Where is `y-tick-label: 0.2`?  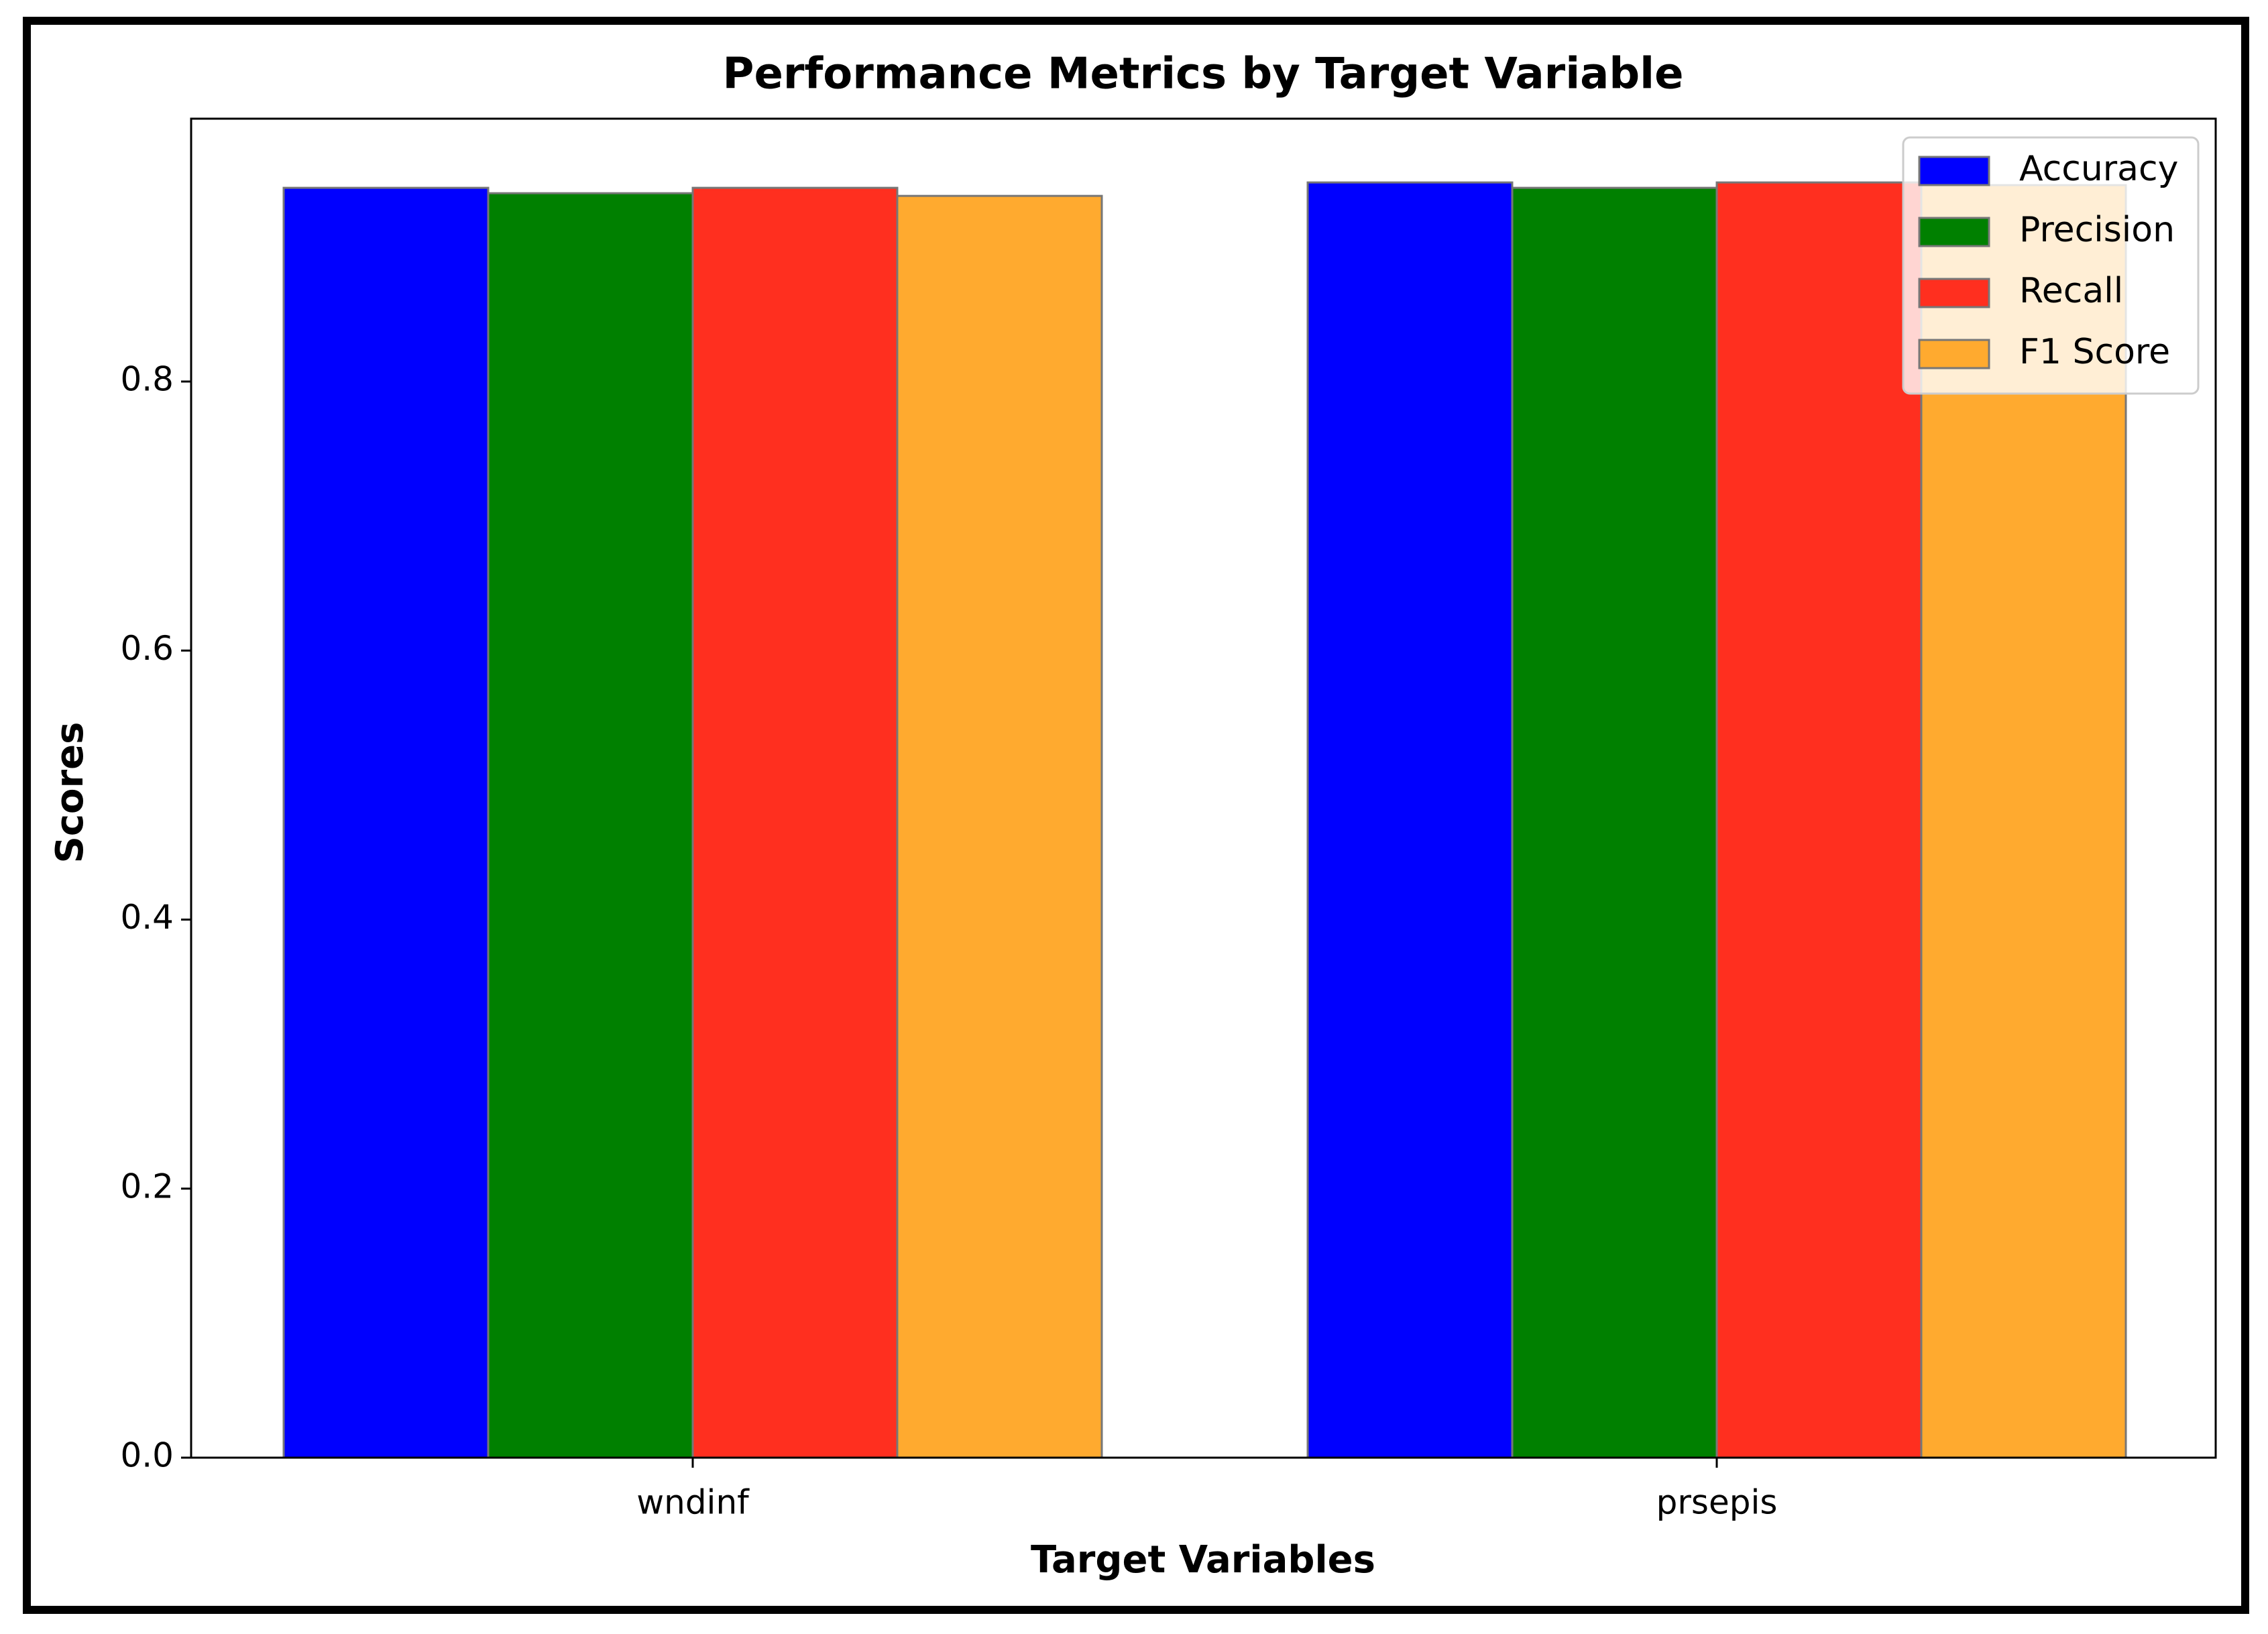
y-tick-label: 0.2 is located at coordinates (147, 1186).